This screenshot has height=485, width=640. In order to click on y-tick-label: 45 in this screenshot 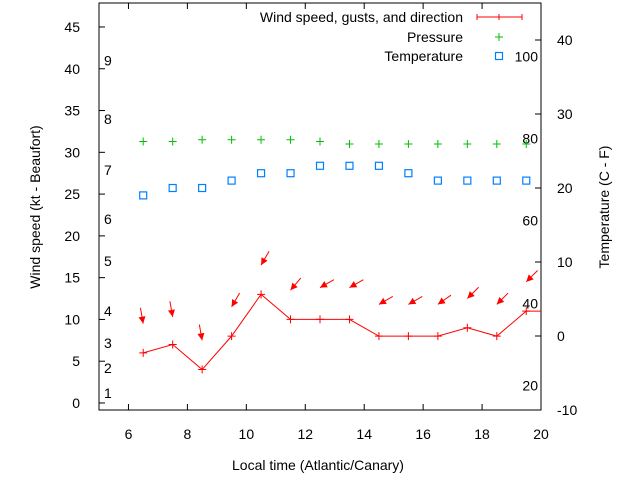, I will do `click(72, 27)`.